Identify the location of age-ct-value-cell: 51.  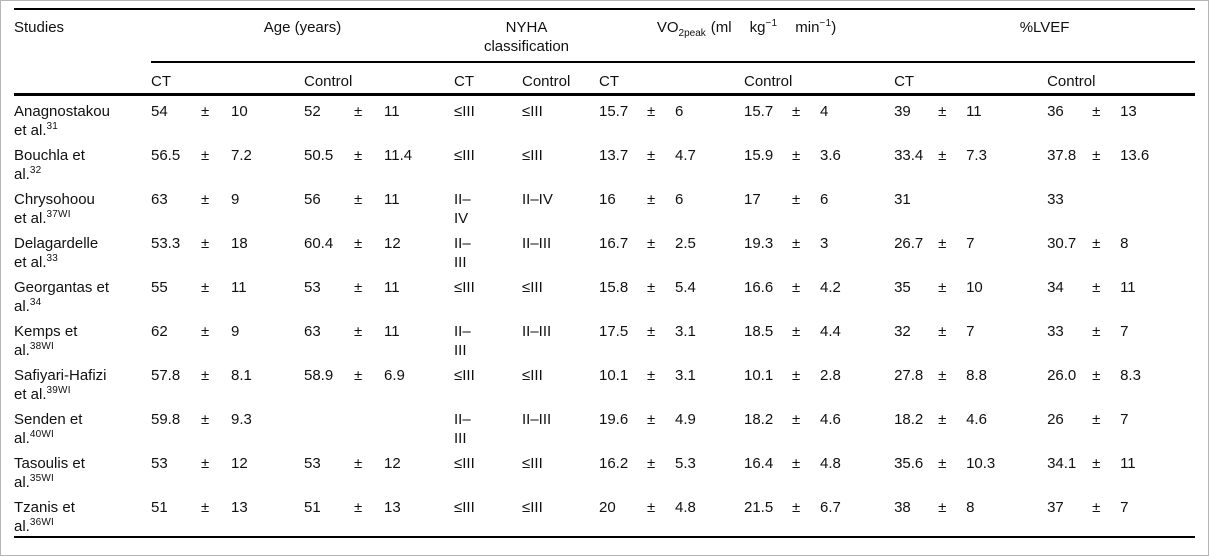
(176, 514).